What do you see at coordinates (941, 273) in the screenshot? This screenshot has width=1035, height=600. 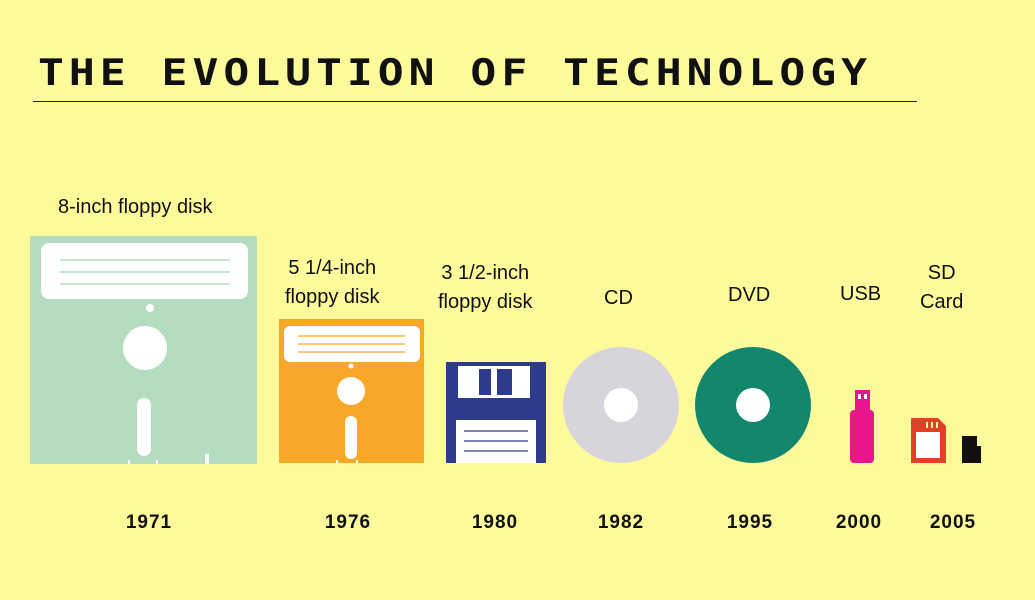 I see `label-sd-card-line1: SD` at bounding box center [941, 273].